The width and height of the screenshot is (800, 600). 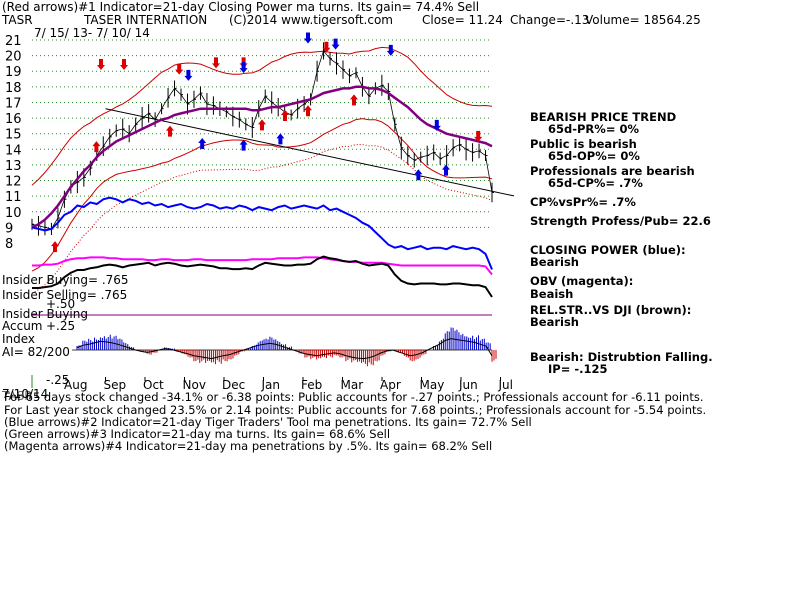 I want to click on x-tick-jan: Jan, so click(x=271, y=385).